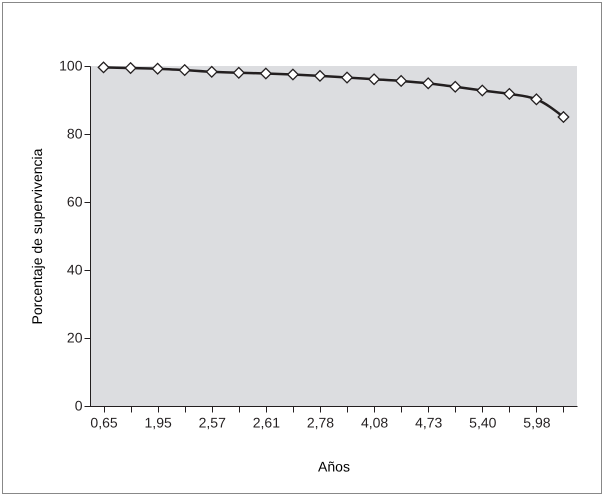 This screenshot has width=607, height=498. Describe the element at coordinates (537, 422) in the screenshot. I see `x-tick-label: 5,98` at that location.